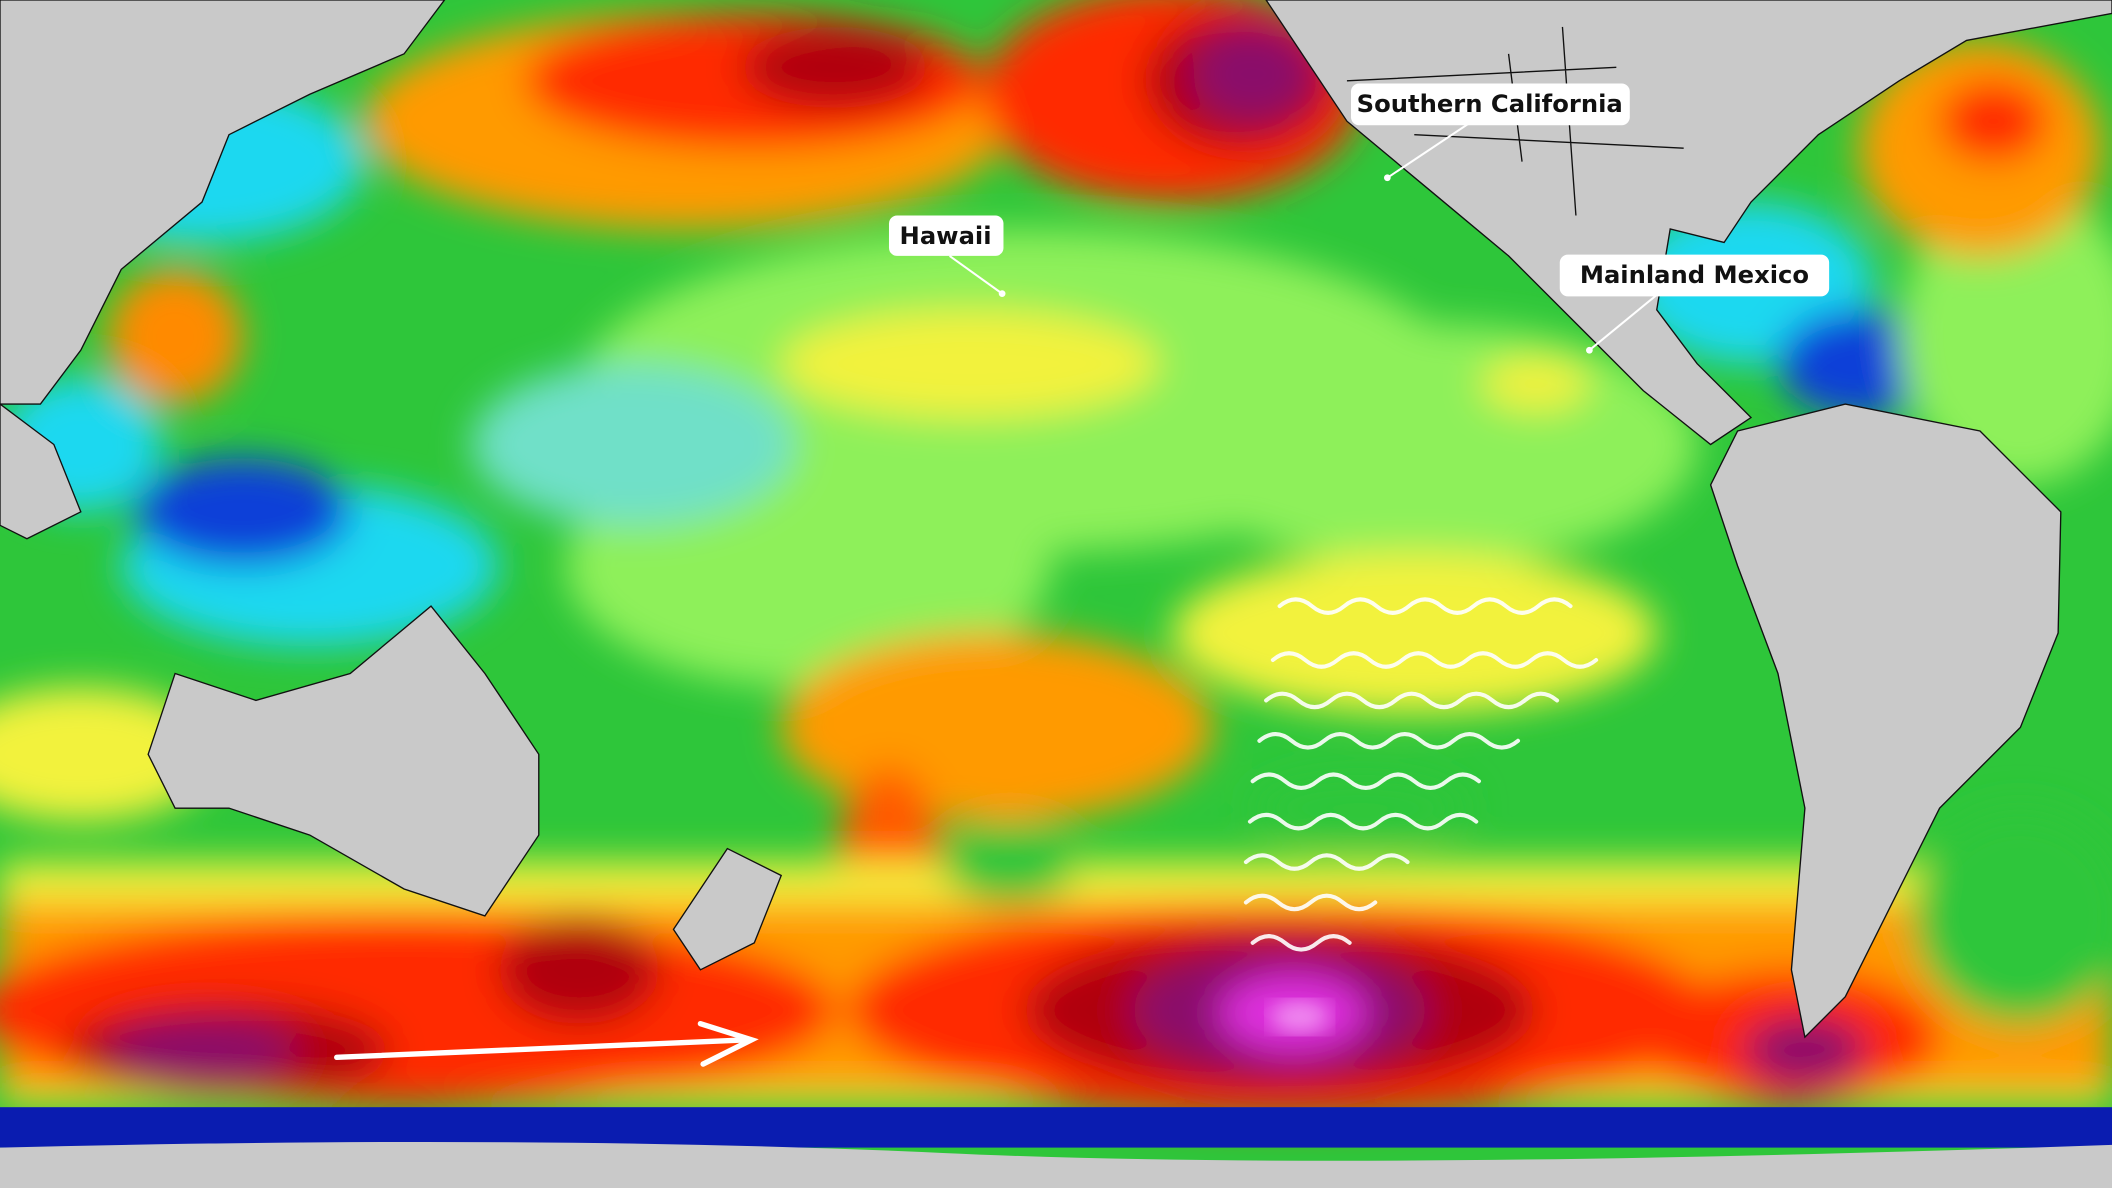 The image size is (2112, 1188). I want to click on place-label: Southern California, so click(1490, 103).